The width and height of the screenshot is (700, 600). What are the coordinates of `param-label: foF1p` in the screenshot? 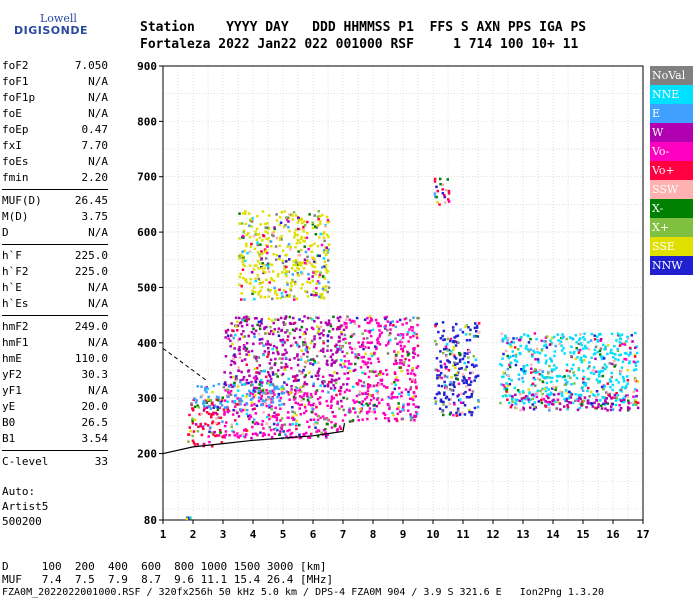 It's located at (19, 97).